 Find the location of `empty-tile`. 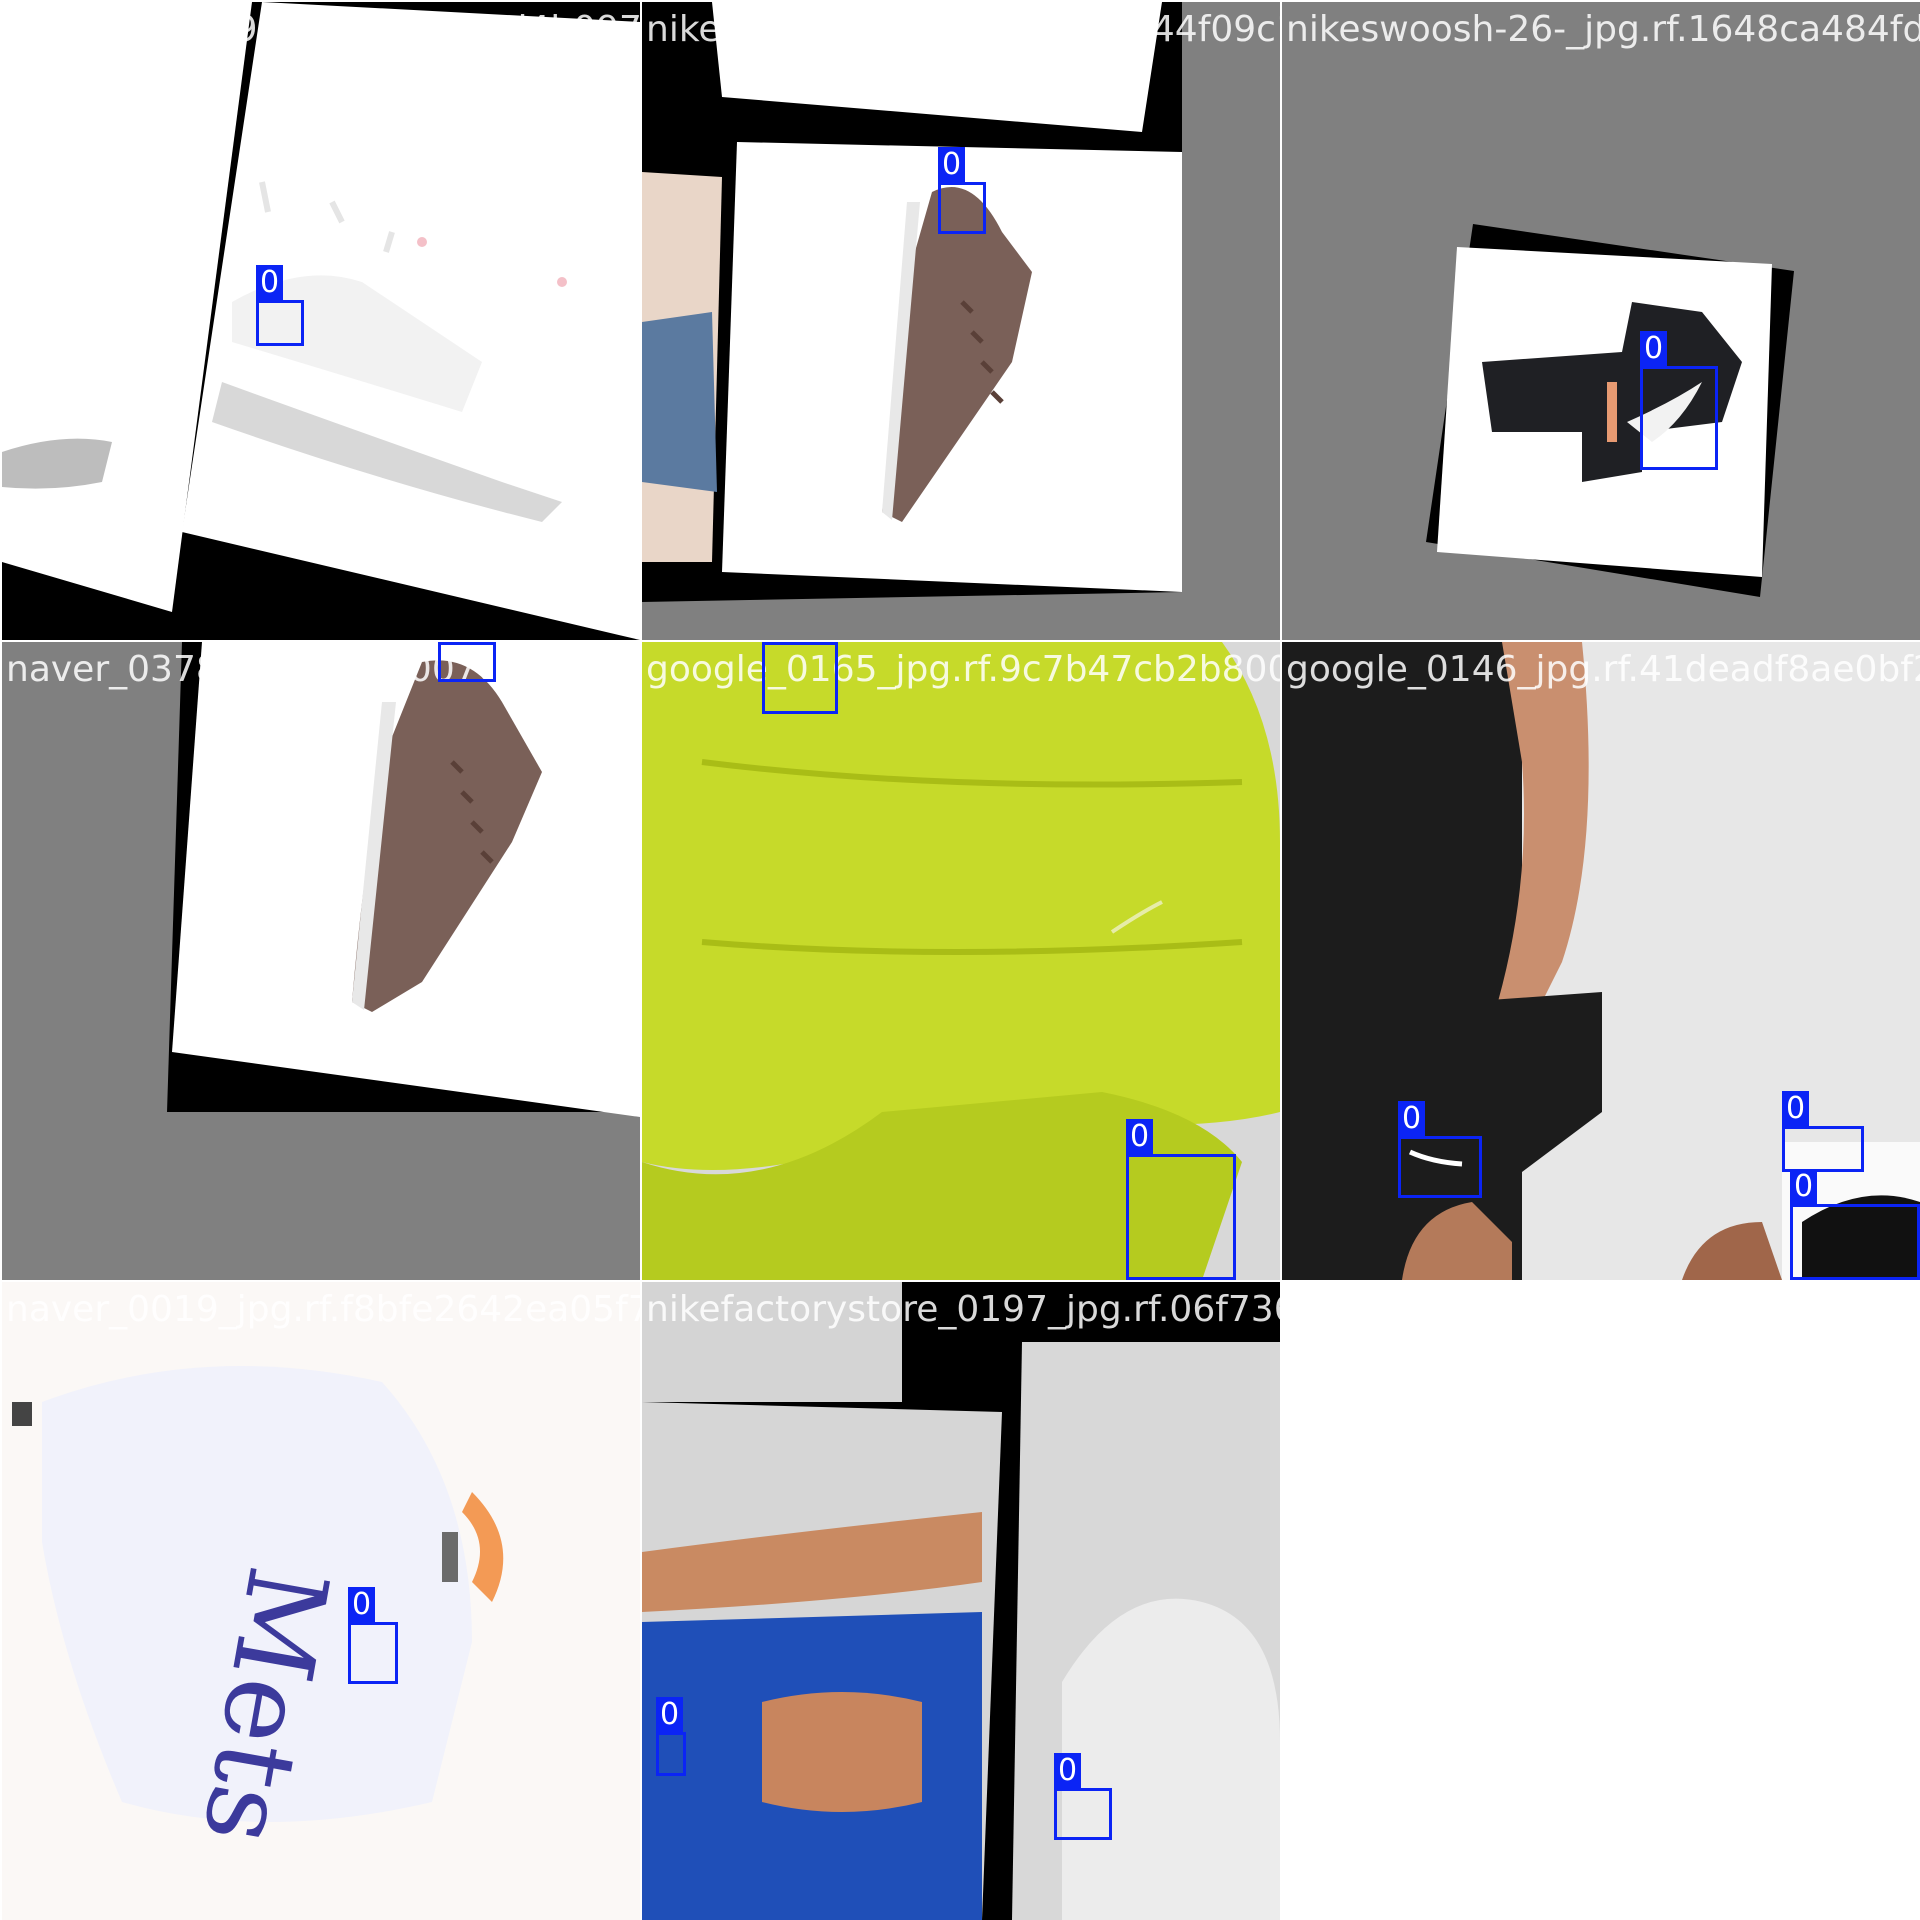

empty-tile is located at coordinates (1601, 1601).